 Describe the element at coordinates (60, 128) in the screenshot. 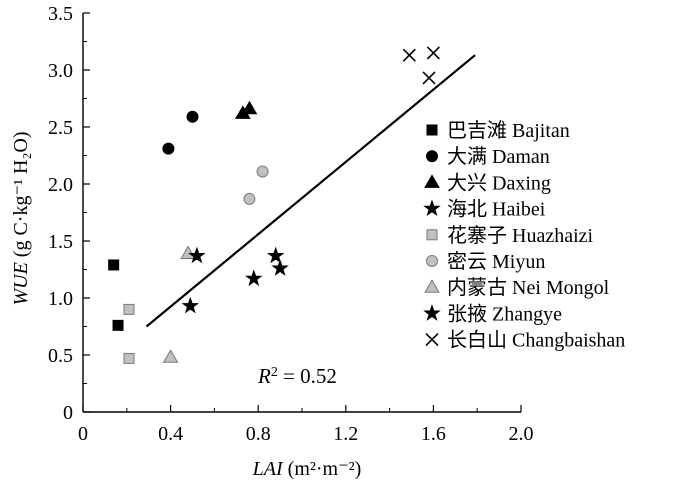

I see `y-tick-label: 2.5` at that location.